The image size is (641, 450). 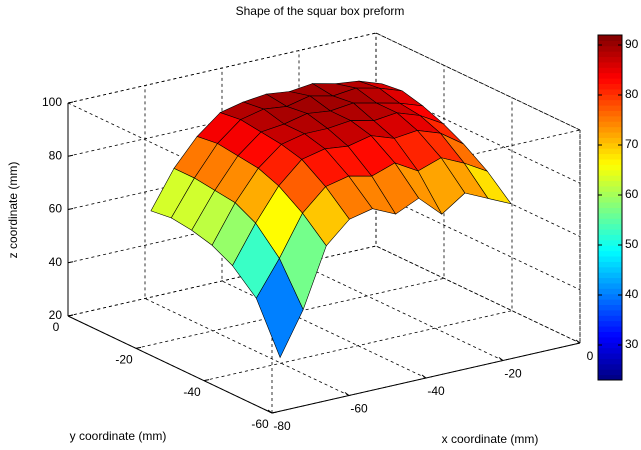 What do you see at coordinates (13, 210) in the screenshot?
I see `z-axis-label: z coordinate (mm)` at bounding box center [13, 210].